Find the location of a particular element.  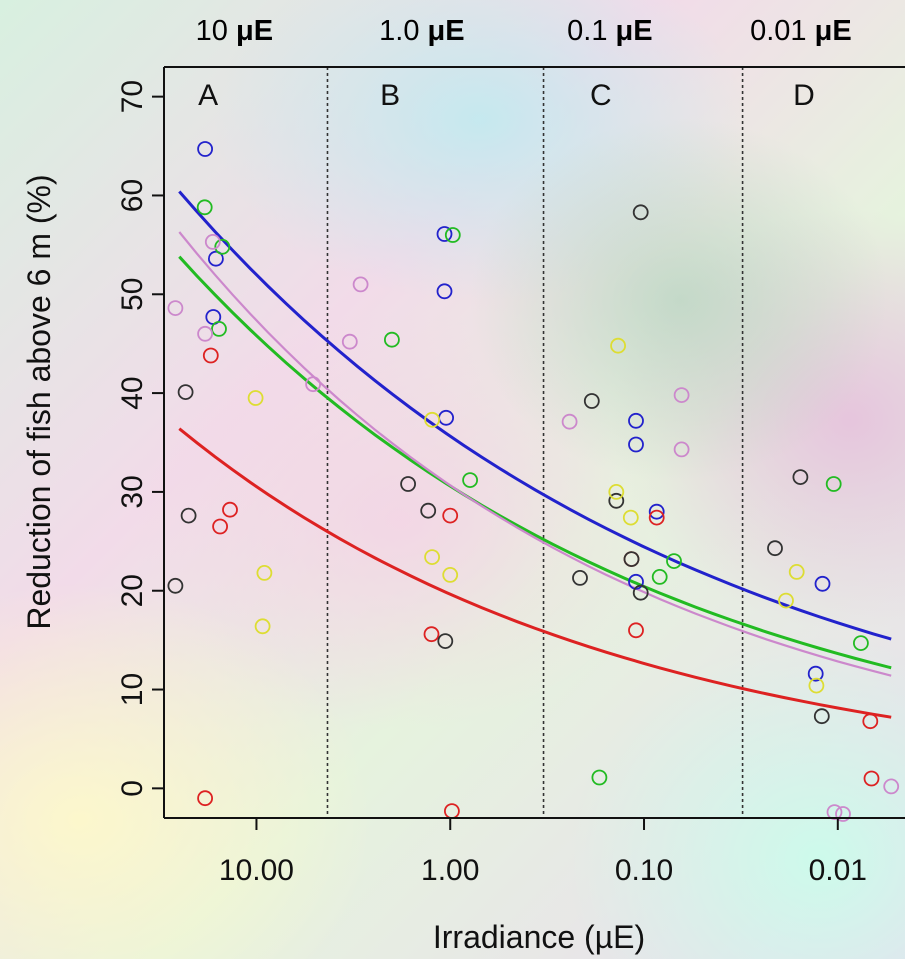

x-tick-label-2: 0.10 is located at coordinates (644, 870).